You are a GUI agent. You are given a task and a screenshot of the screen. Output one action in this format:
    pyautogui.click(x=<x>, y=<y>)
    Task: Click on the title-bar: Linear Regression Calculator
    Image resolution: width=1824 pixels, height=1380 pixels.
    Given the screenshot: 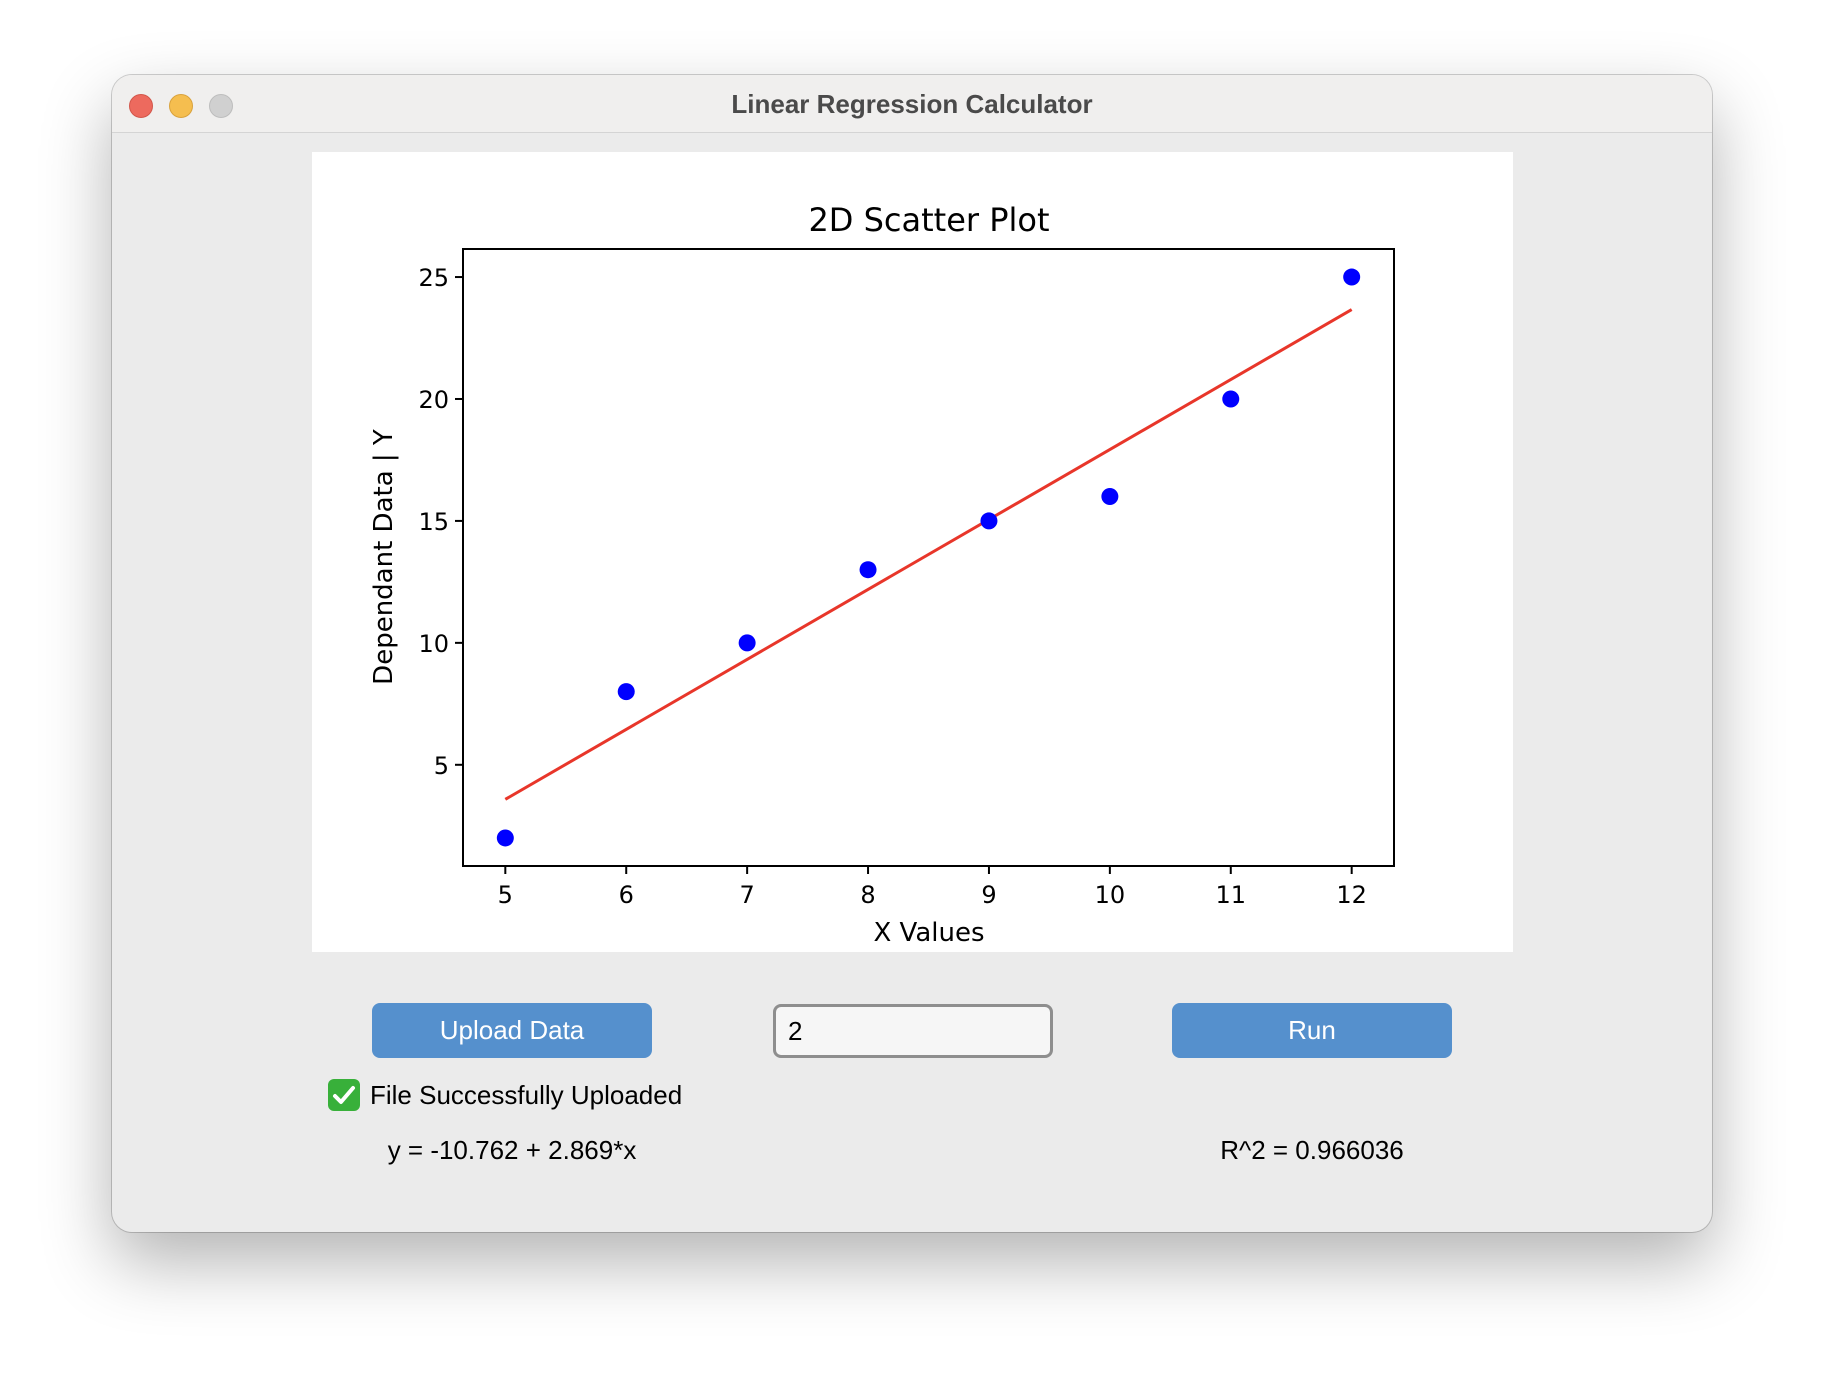 What is the action you would take?
    pyautogui.click(x=912, y=104)
    